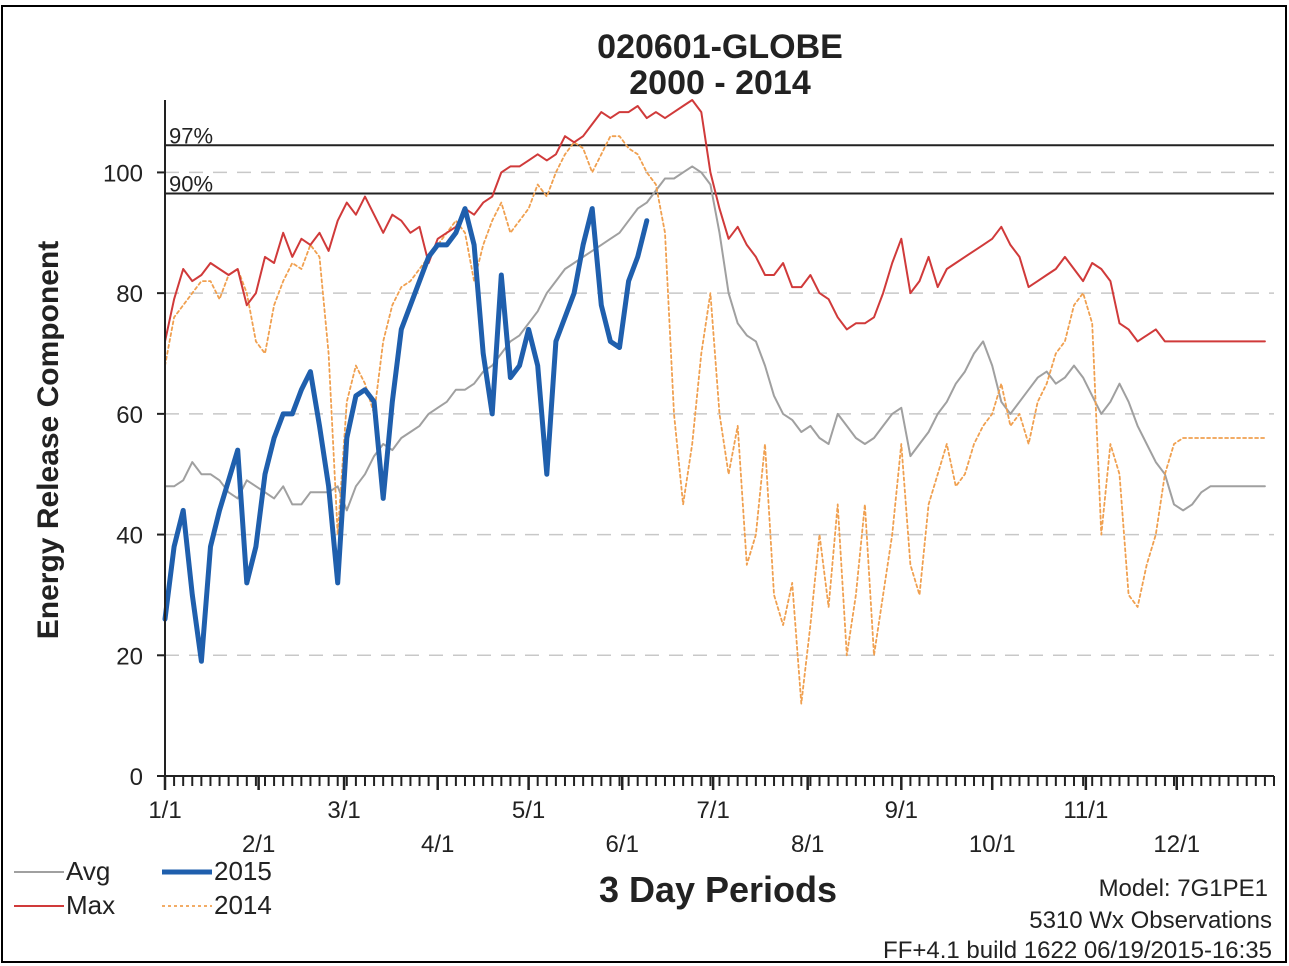 This screenshot has height=966, width=1289. I want to click on x-axis-ticks: 1/1 2/1 3/1 4/1 5/1 6/1 7/1 8/1 9/1 10/1 11/1 12/1, so click(711, 817).